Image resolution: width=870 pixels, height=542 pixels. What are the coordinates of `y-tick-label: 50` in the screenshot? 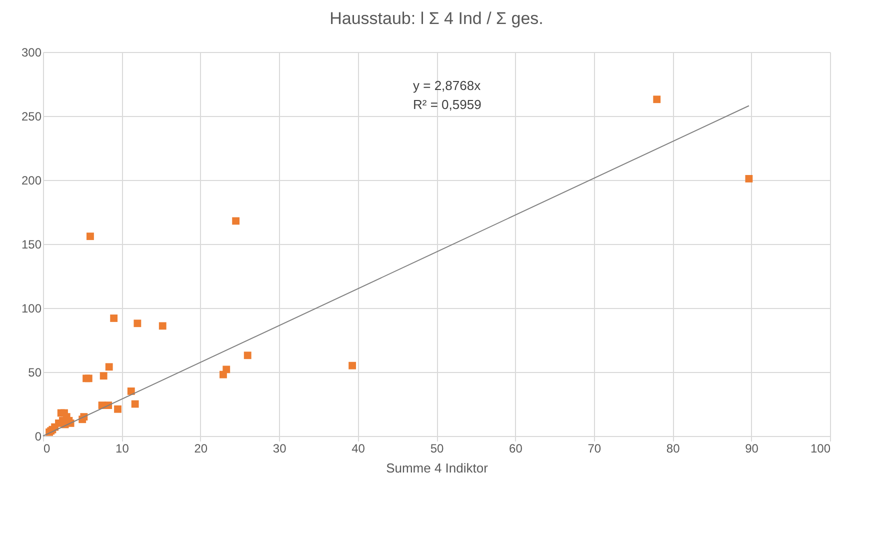 It's located at (35, 373).